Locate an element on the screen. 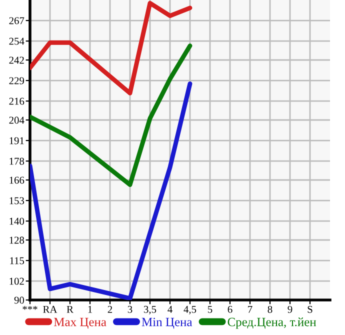 This screenshot has height=335, width=345. y-tick-label: 115 is located at coordinates (17, 260).